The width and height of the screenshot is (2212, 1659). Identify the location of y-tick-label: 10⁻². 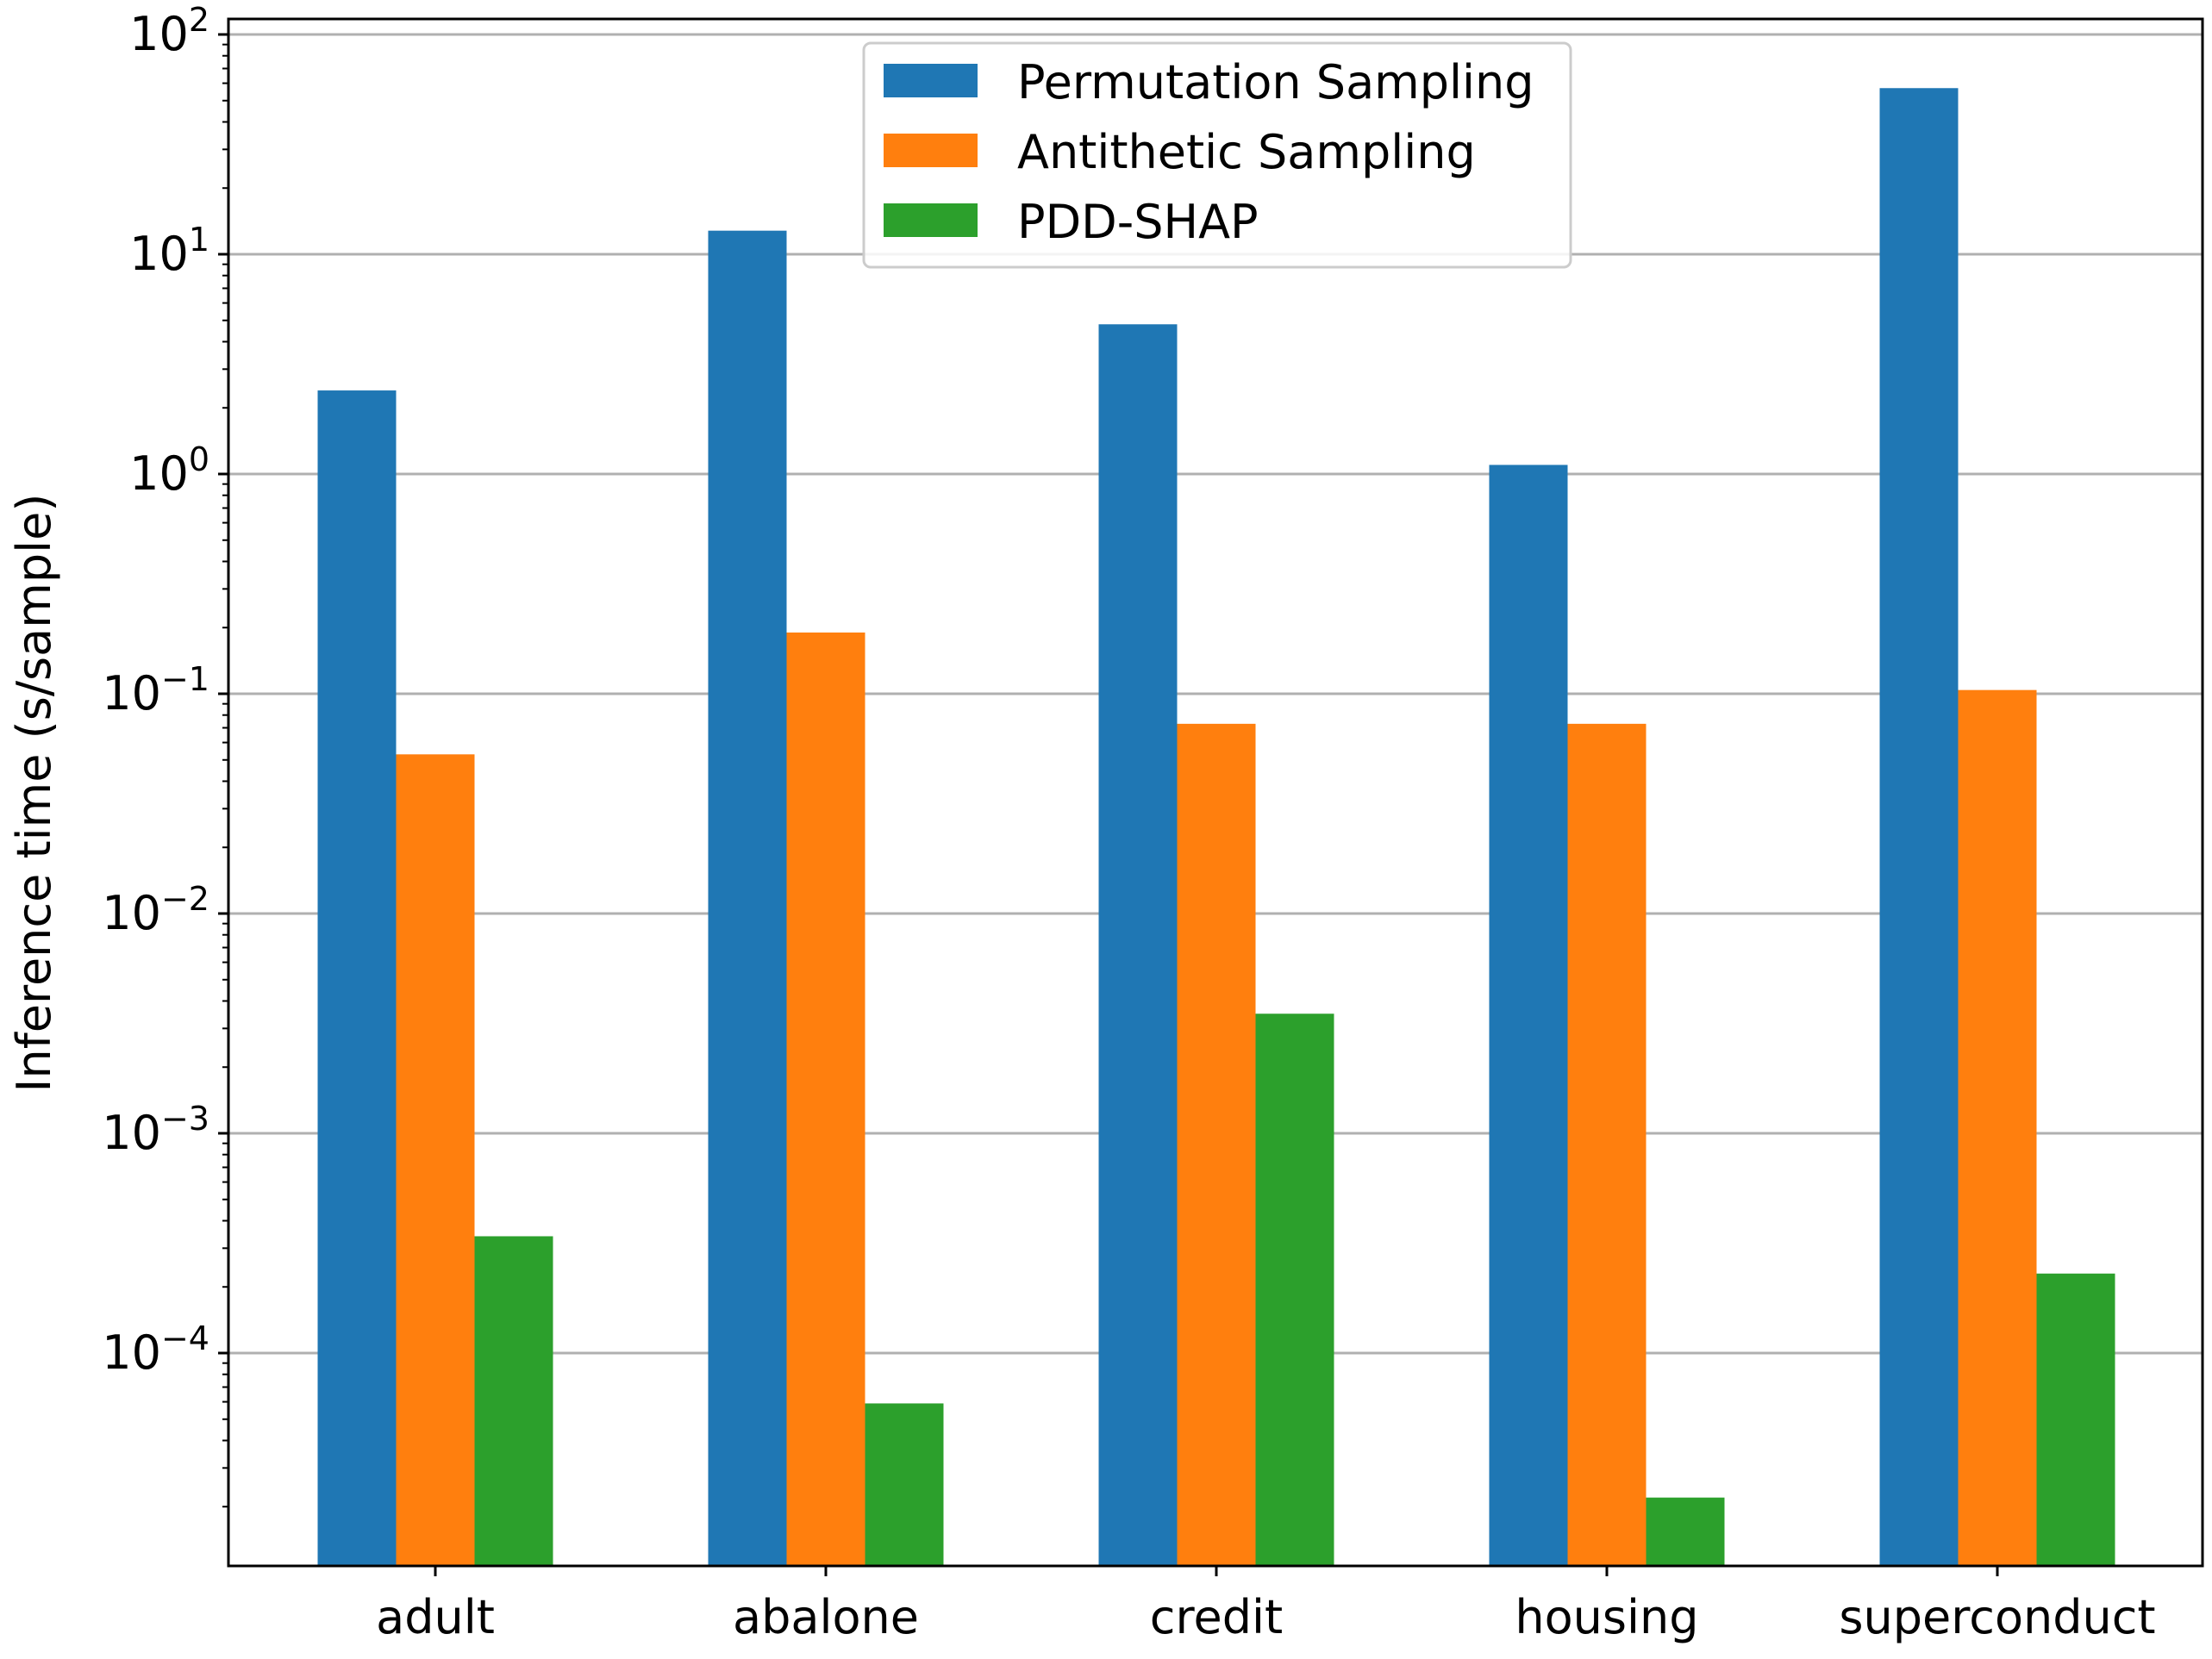
(155, 910).